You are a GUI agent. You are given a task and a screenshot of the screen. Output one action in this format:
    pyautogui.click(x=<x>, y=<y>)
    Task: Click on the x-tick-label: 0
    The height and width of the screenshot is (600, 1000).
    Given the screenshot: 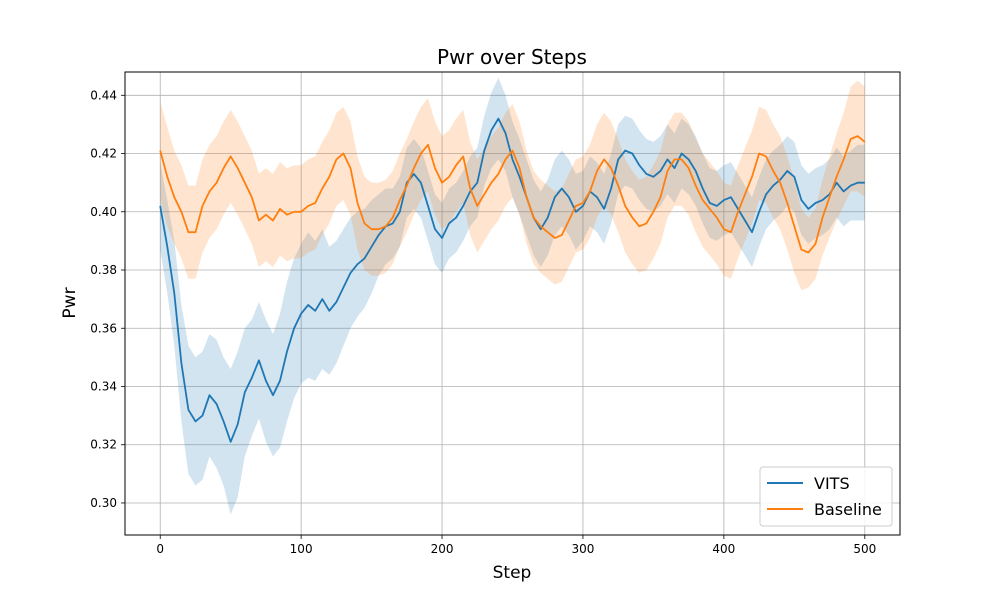 What is the action you would take?
    pyautogui.click(x=160, y=549)
    